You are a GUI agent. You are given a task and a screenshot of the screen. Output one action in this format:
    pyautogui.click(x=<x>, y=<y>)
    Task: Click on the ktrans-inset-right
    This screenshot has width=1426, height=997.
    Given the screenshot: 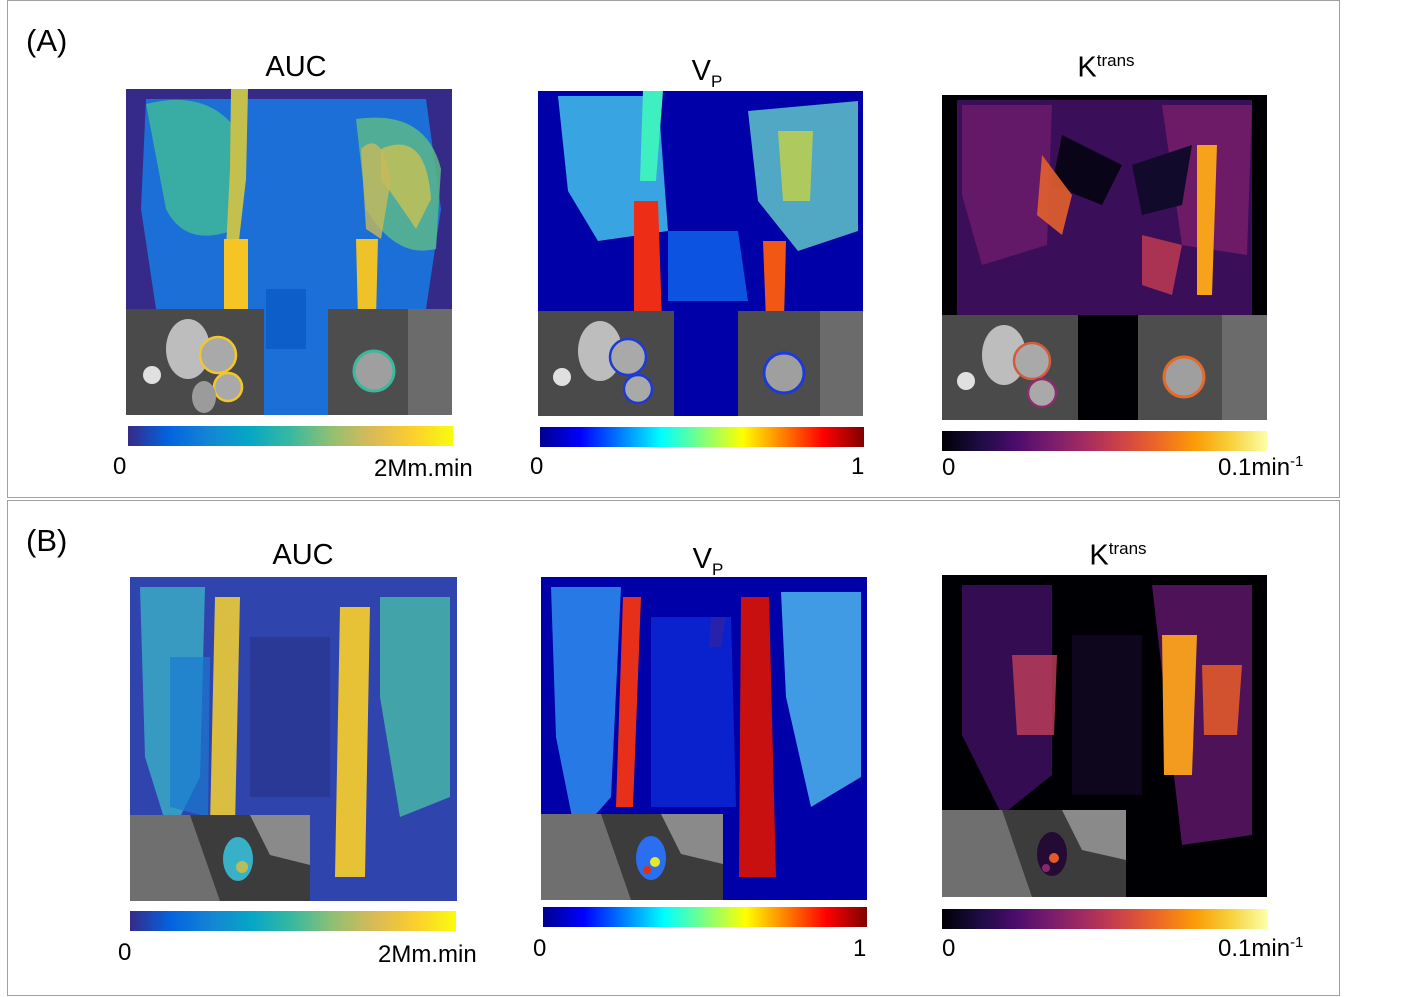 What is the action you would take?
    pyautogui.click(x=1202, y=367)
    